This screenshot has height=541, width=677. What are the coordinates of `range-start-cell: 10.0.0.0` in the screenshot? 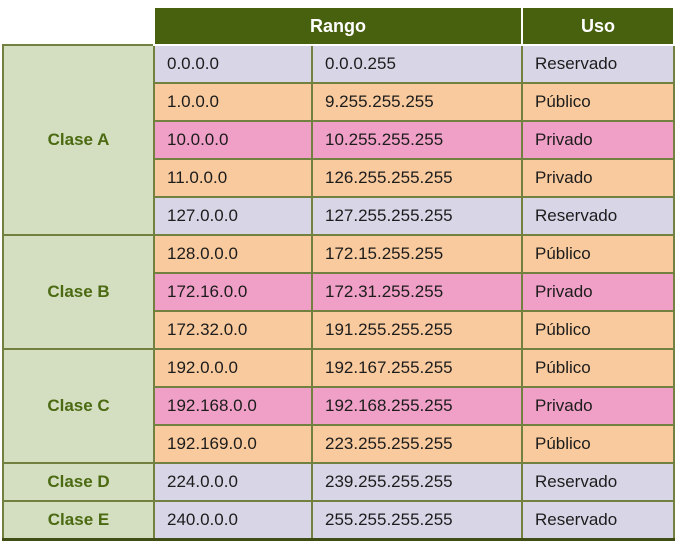 It's located at (233, 140).